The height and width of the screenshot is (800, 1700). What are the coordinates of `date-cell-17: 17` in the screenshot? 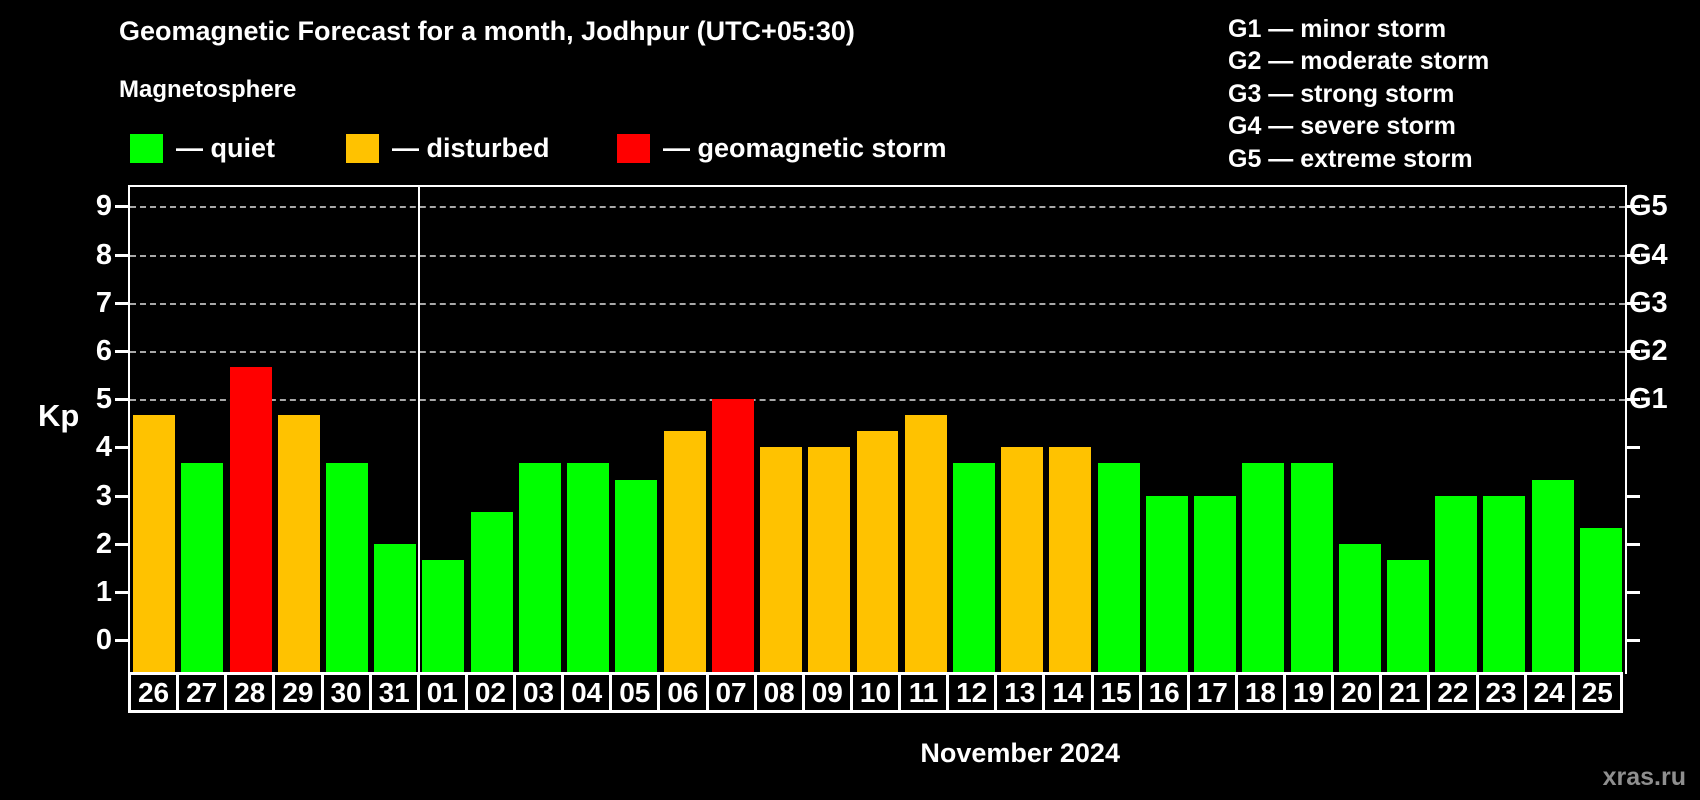 It's located at (1212, 692).